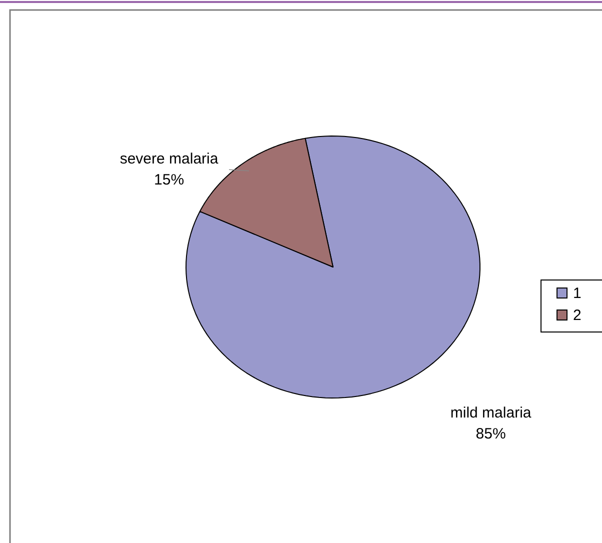 The image size is (602, 543). Describe the element at coordinates (577, 293) in the screenshot. I see `legend-label: 1` at that location.